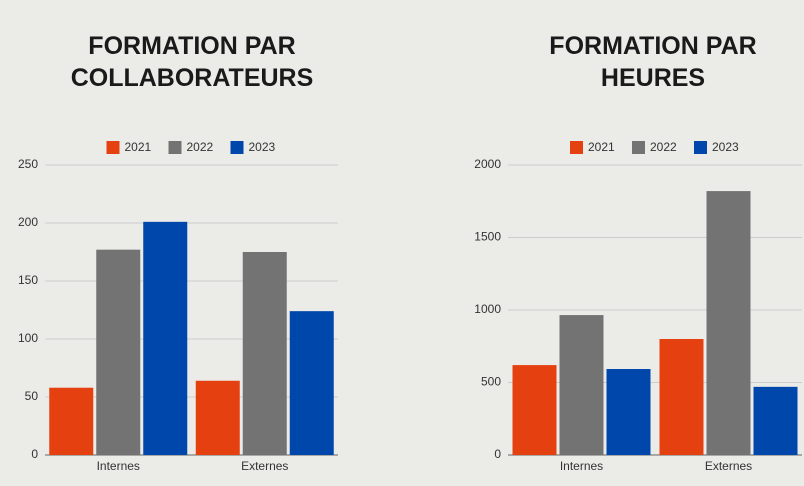 This screenshot has width=804, height=486. Describe the element at coordinates (28, 338) in the screenshot. I see `y-tick-label: 100` at that location.